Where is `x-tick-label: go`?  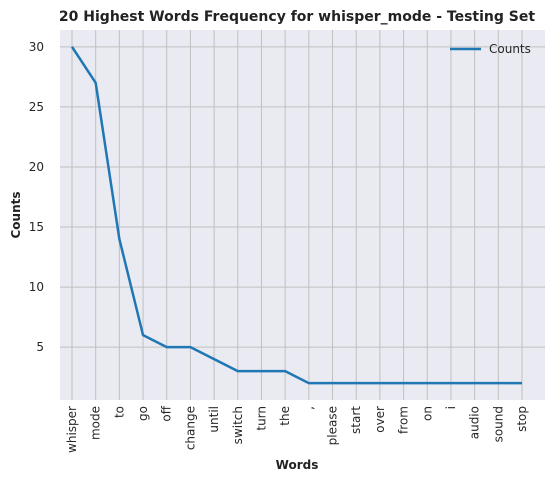 x-tick-label: go is located at coordinates (143, 413).